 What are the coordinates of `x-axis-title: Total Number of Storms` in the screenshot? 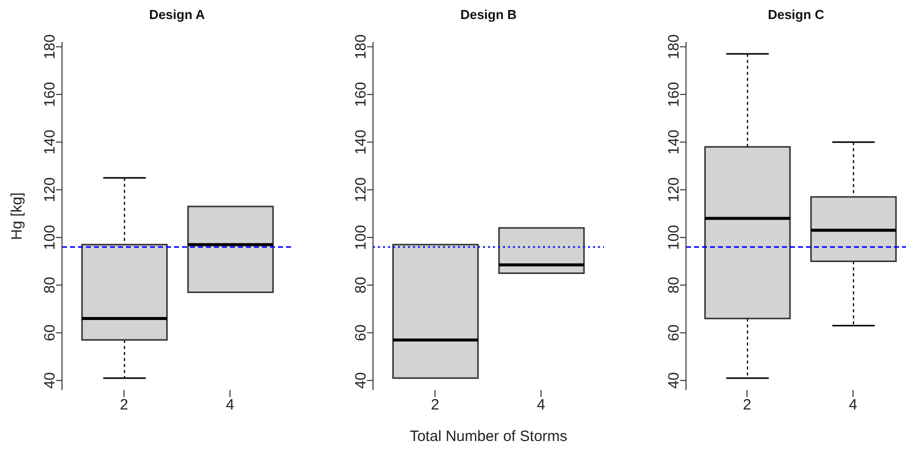 It's located at (488, 437).